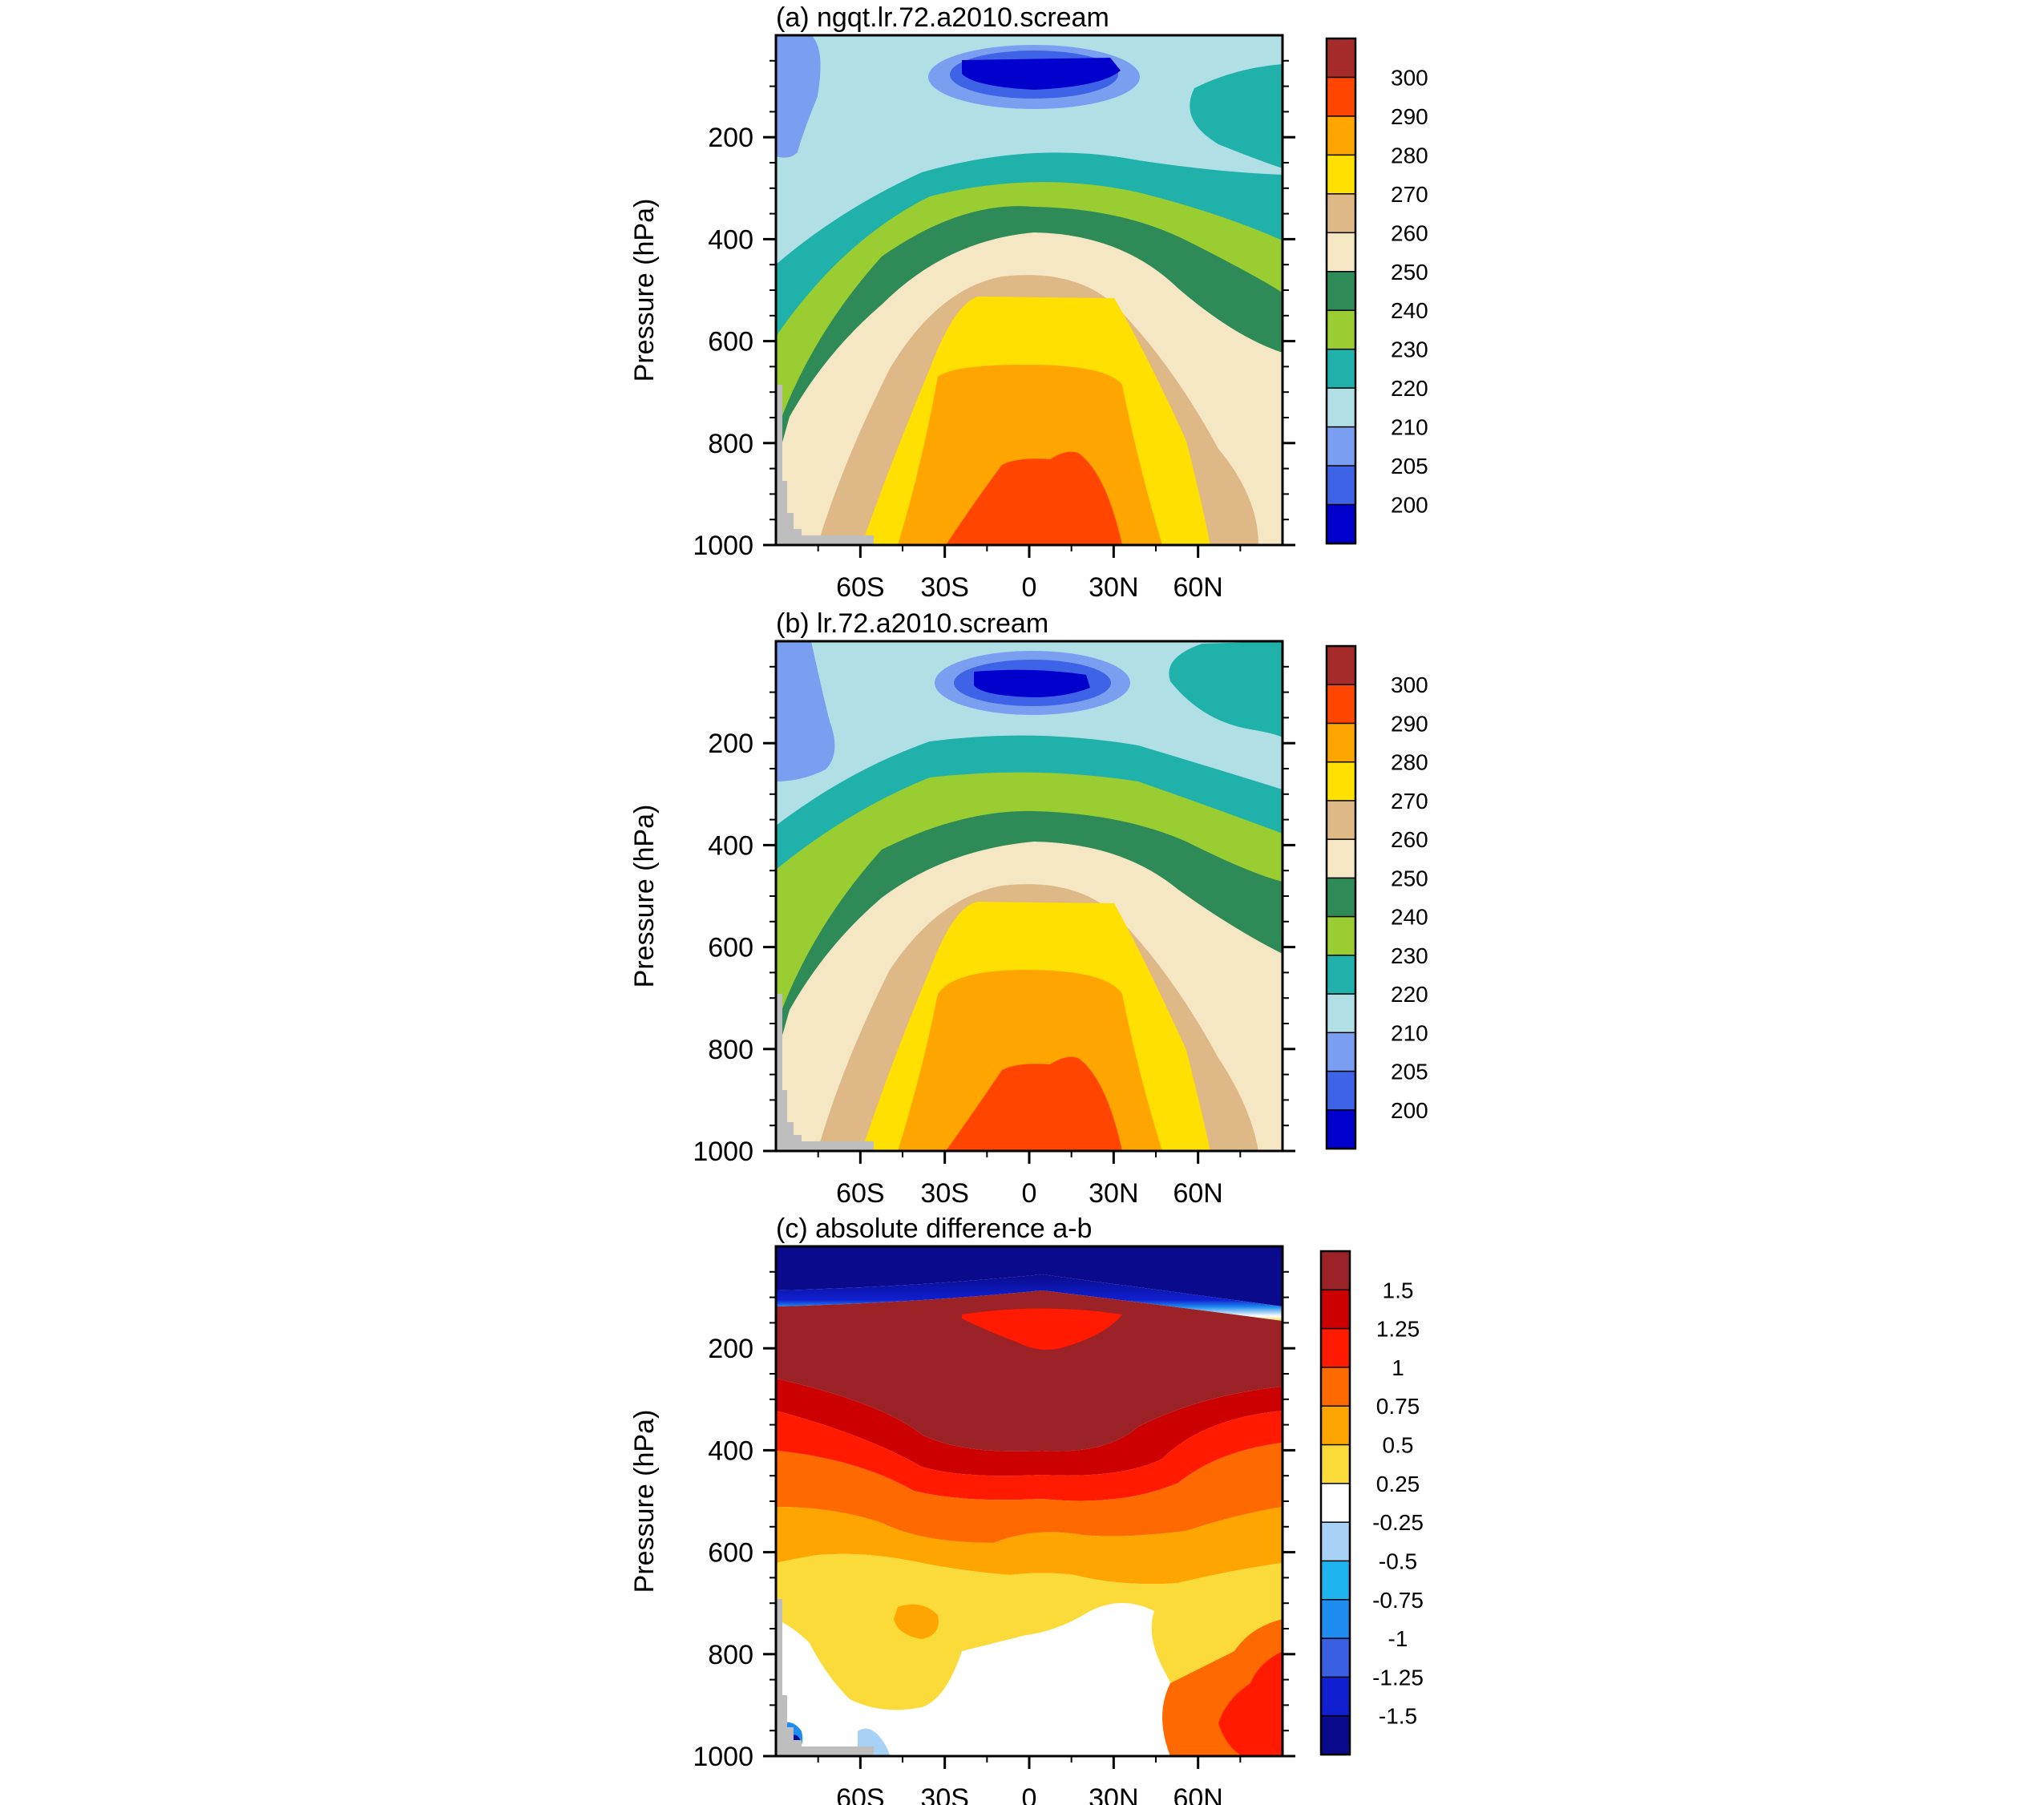 This screenshot has height=1805, width=2044. I want to click on panel-b-axes: 200 400 600 800 1000 60S 30S 0 30N 60N, so click(994, 937).